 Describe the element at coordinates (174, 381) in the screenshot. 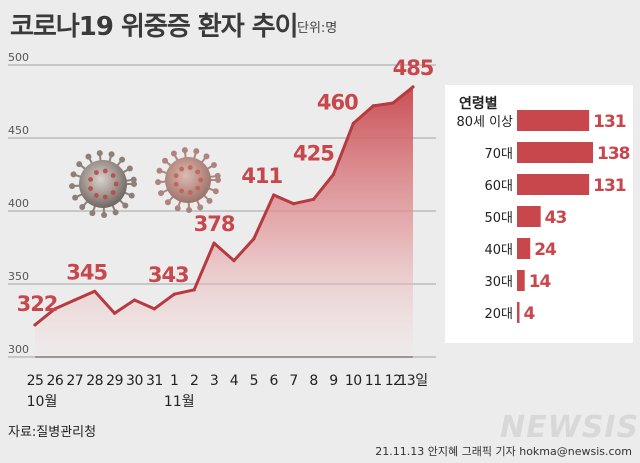

I see `x-tick-label: 1` at that location.